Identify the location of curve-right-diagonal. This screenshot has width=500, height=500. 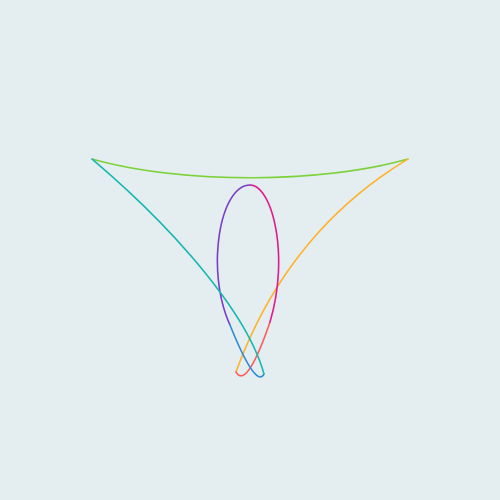
(322, 265).